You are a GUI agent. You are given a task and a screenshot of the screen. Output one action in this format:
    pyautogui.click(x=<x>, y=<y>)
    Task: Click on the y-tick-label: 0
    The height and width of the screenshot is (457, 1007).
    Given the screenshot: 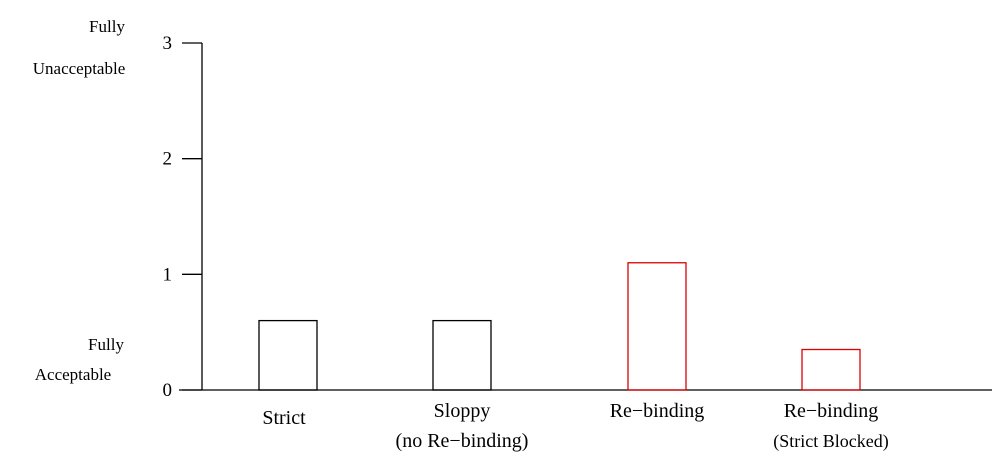 What is the action you would take?
    pyautogui.click(x=168, y=390)
    